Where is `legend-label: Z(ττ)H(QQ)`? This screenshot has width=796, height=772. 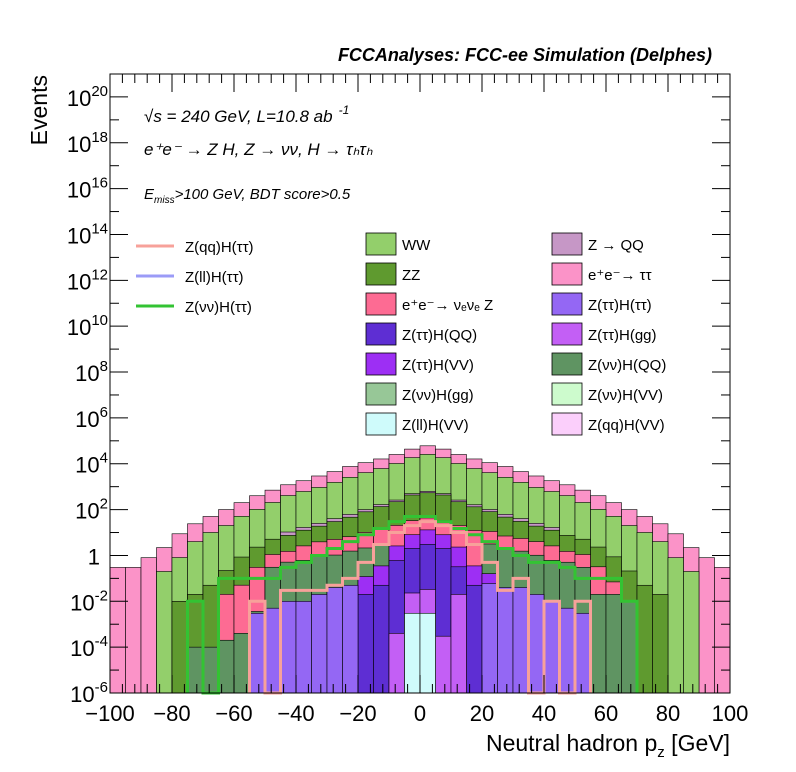 legend-label: Z(ττ)H(QQ) is located at coordinates (439, 335).